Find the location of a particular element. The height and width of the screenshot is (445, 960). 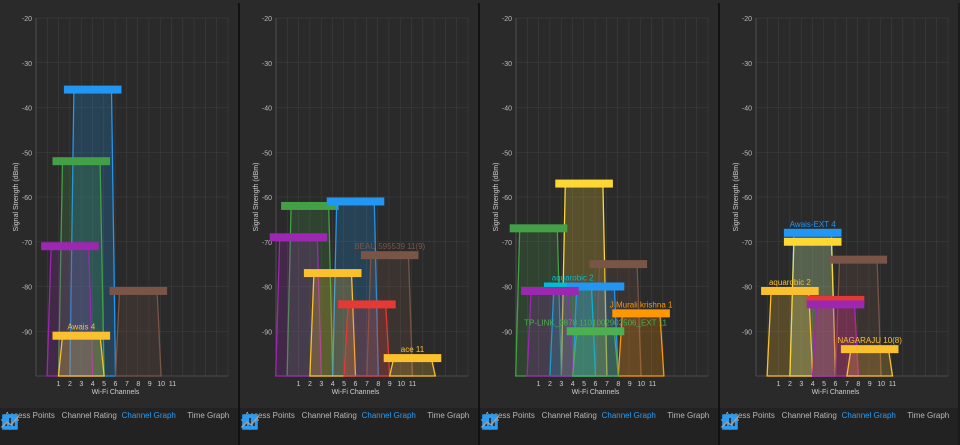

x-tick-label: 5 is located at coordinates (104, 384).